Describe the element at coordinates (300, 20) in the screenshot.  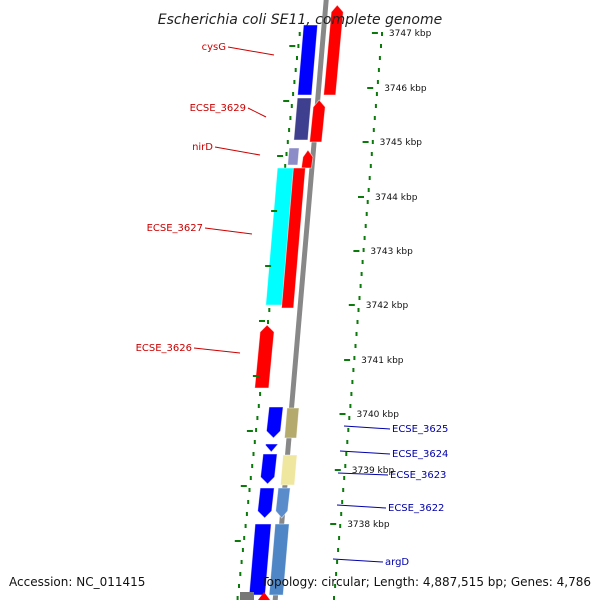
I see `map-title: Escherichia coli SE11, complete genome` at that location.